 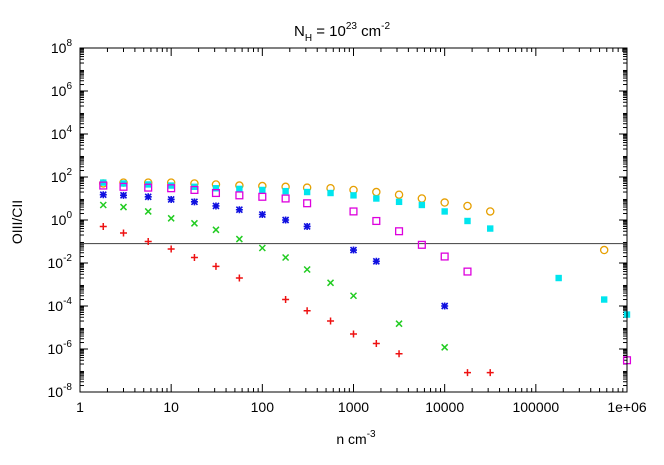 I want to click on y-tick-label: 10⁰, so click(x=62, y=219).